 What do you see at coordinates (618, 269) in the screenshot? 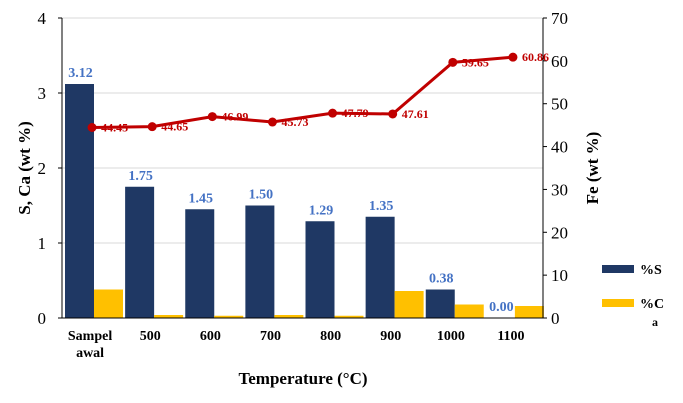
I see `legend-swatch-s` at bounding box center [618, 269].